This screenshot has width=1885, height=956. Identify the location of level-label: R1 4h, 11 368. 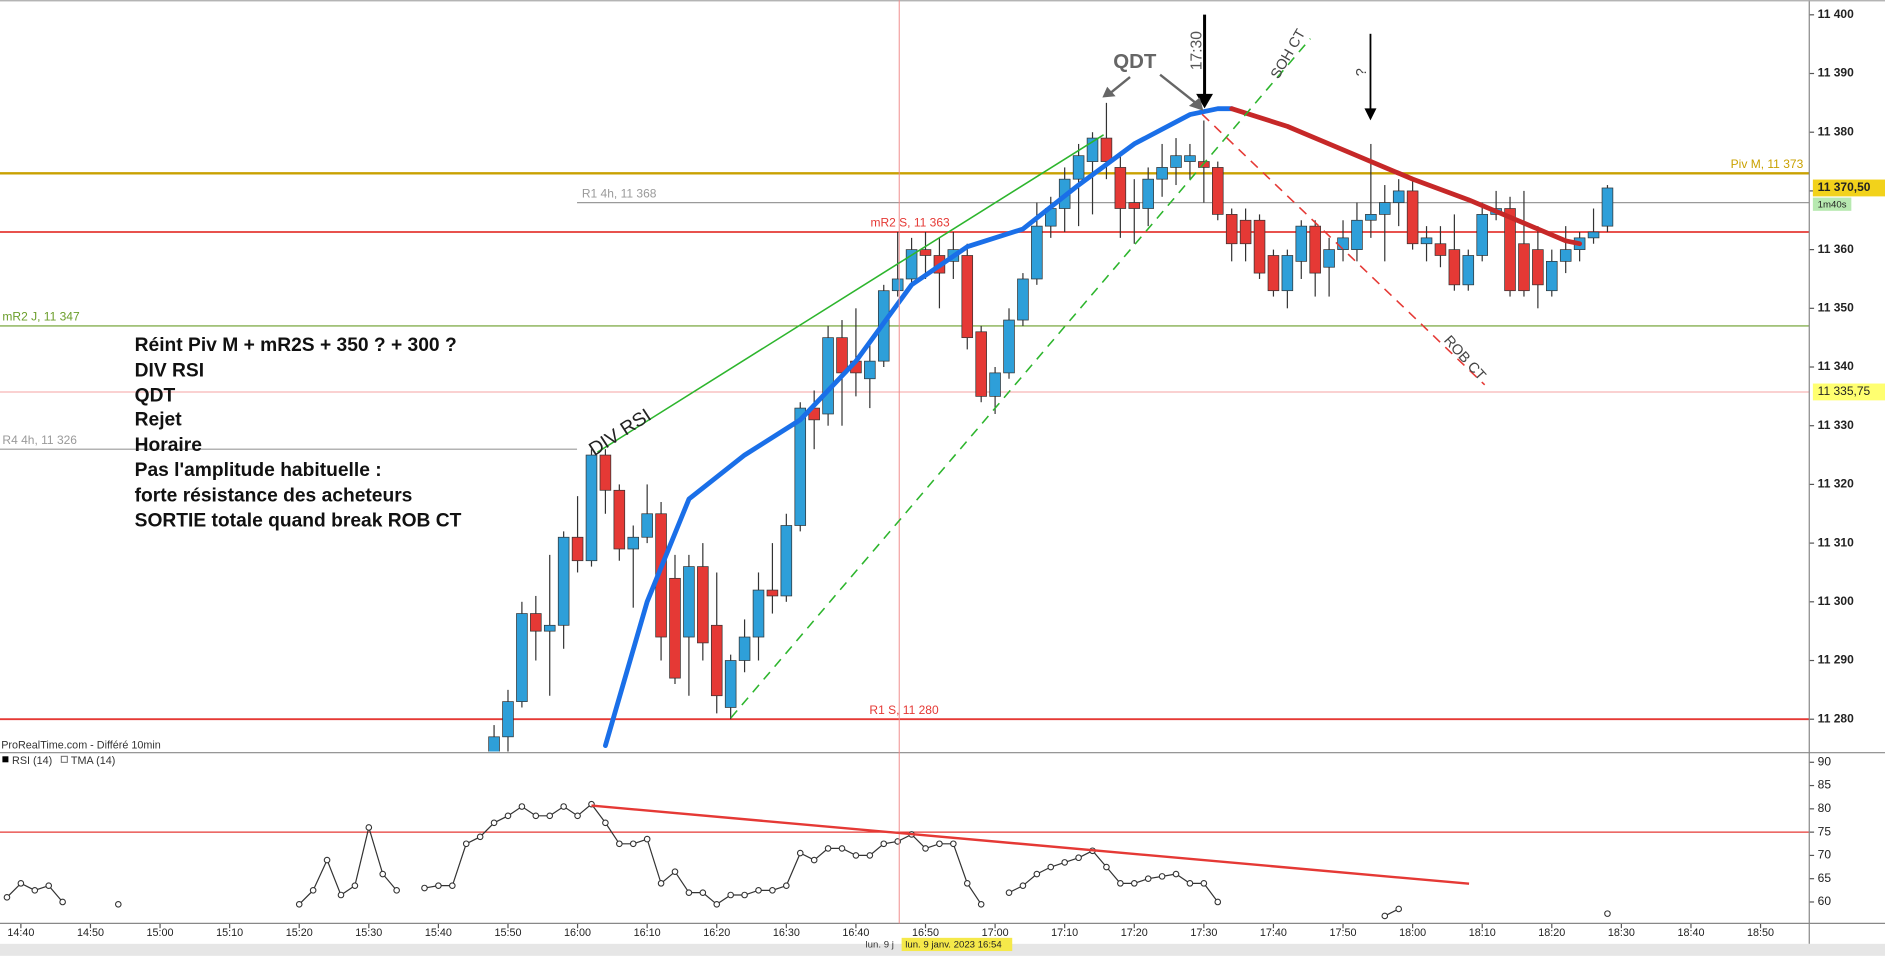
(619, 193).